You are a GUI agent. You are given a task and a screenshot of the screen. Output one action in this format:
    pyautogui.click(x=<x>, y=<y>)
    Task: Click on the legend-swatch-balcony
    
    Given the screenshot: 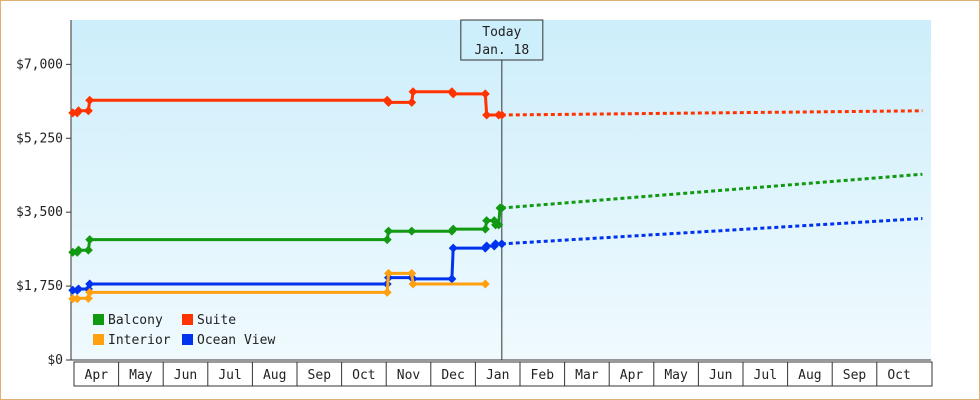 What is the action you would take?
    pyautogui.click(x=98, y=319)
    